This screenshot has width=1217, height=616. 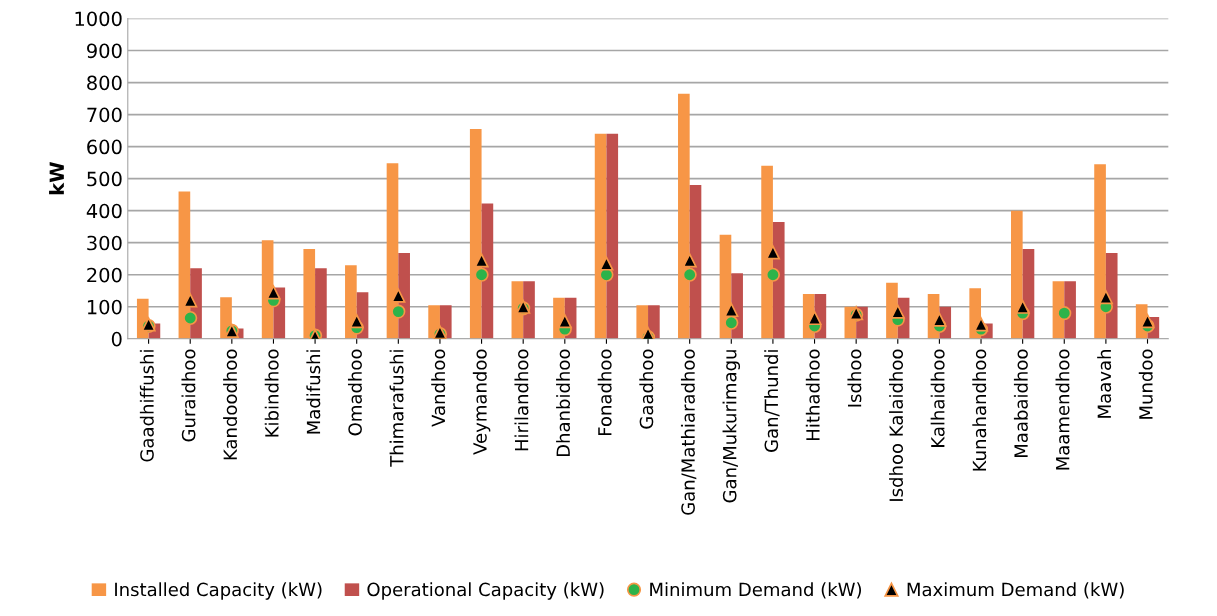 I want to click on y-tick-label: 700, so click(x=104, y=115).